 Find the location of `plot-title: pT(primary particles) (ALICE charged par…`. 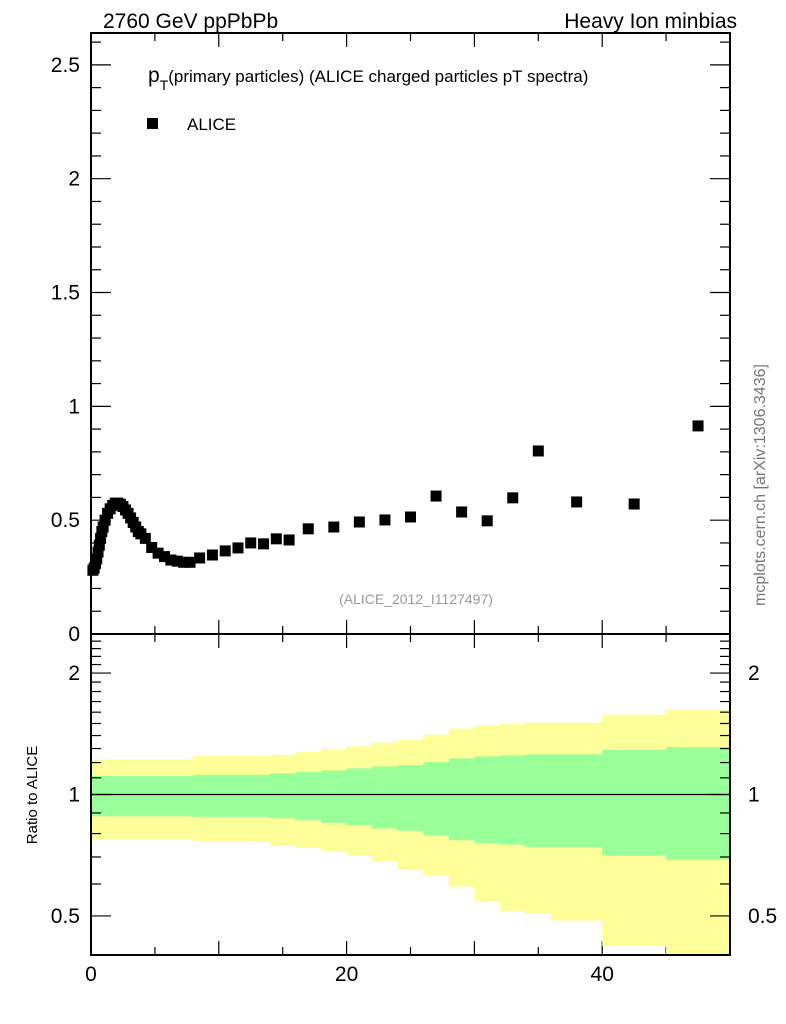

plot-title: pT(primary particles) (ALICE charged par… is located at coordinates (368, 78).